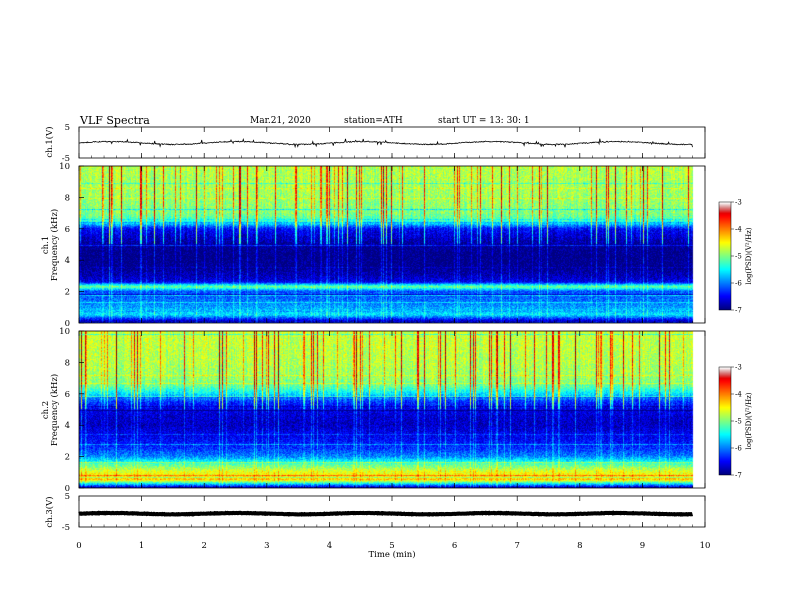  I want to click on start-time-label: start UT = 13: 30: 1, so click(484, 121).